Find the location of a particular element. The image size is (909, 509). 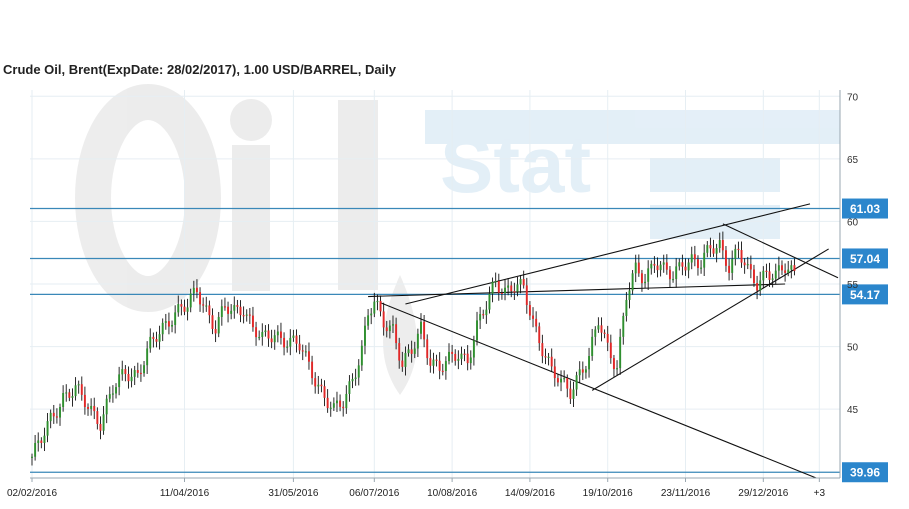

watermark-drop is located at coordinates (400, 335).